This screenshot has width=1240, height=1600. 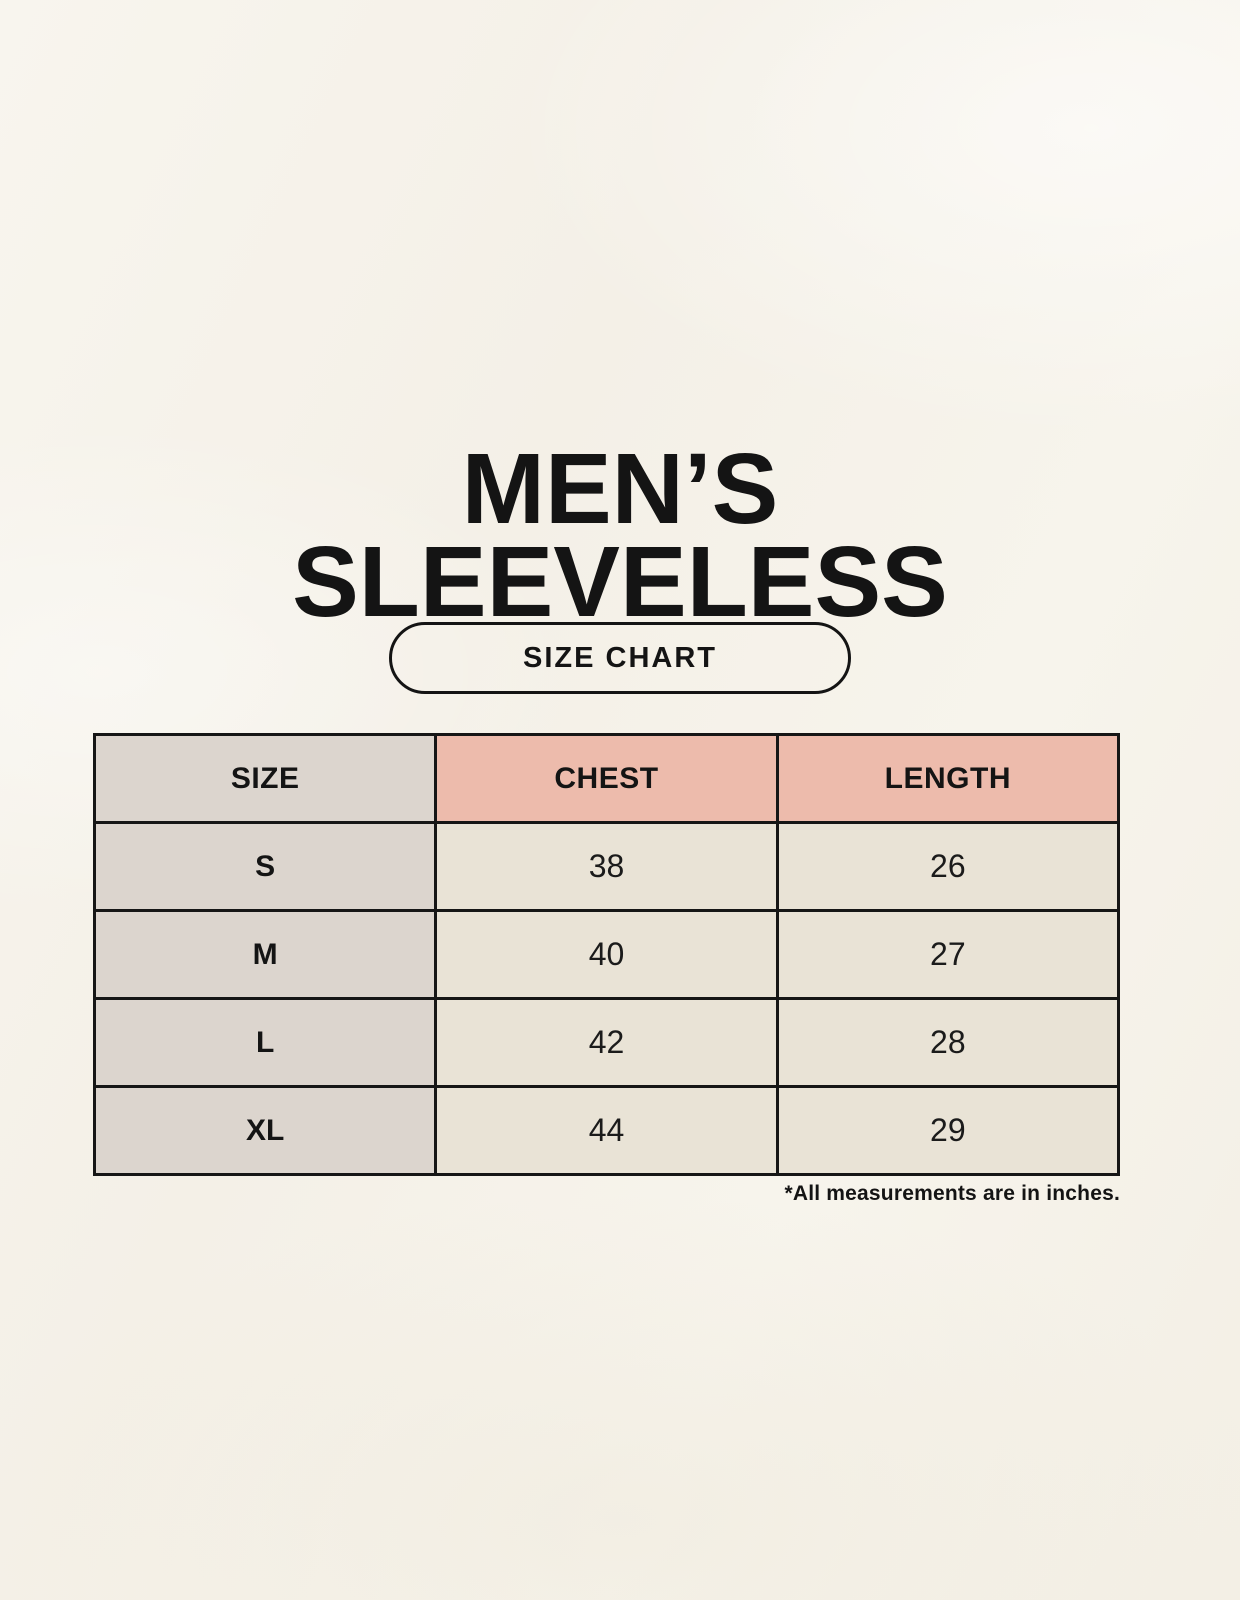 What do you see at coordinates (948, 866) in the screenshot?
I see `length-value-s: 26` at bounding box center [948, 866].